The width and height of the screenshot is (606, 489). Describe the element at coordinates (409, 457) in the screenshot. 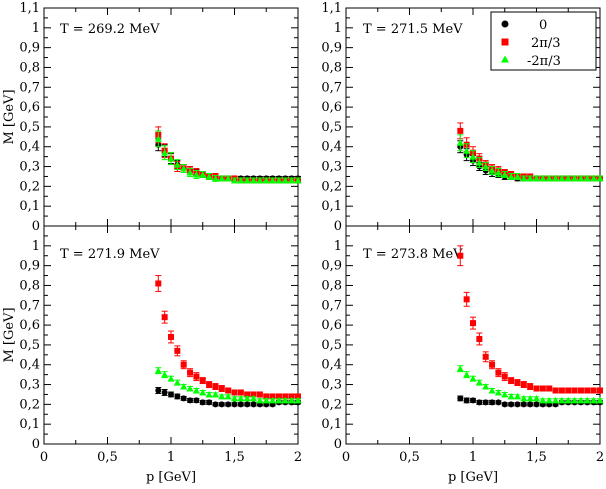

I see `x-tick-label: 0,5` at that location.